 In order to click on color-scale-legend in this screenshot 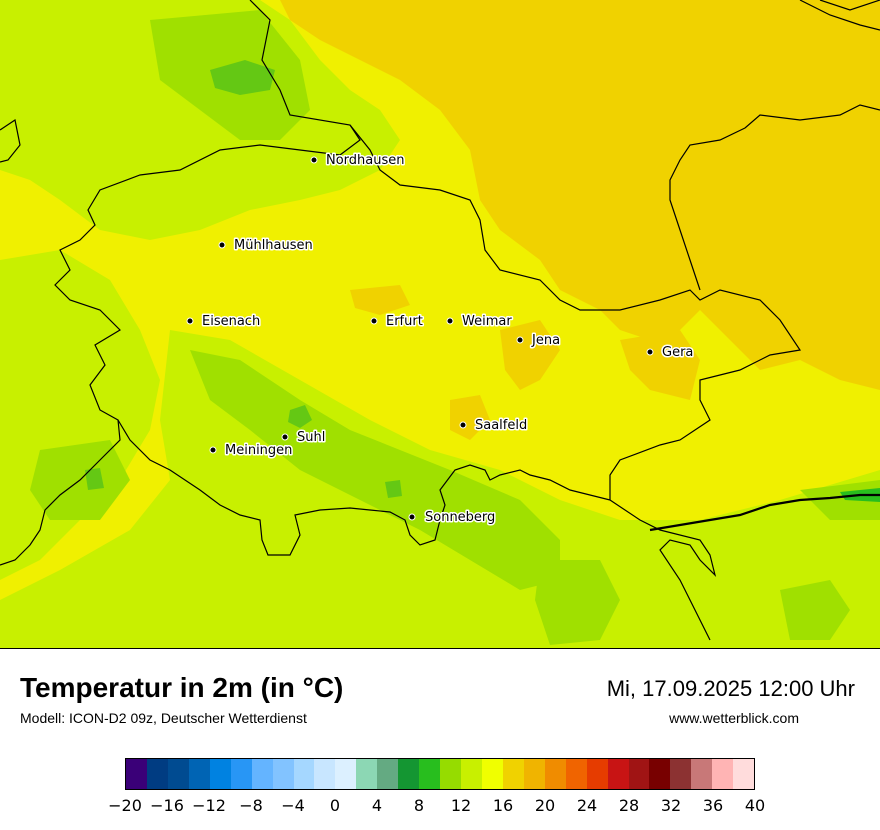, I will do `click(440, 774)`.